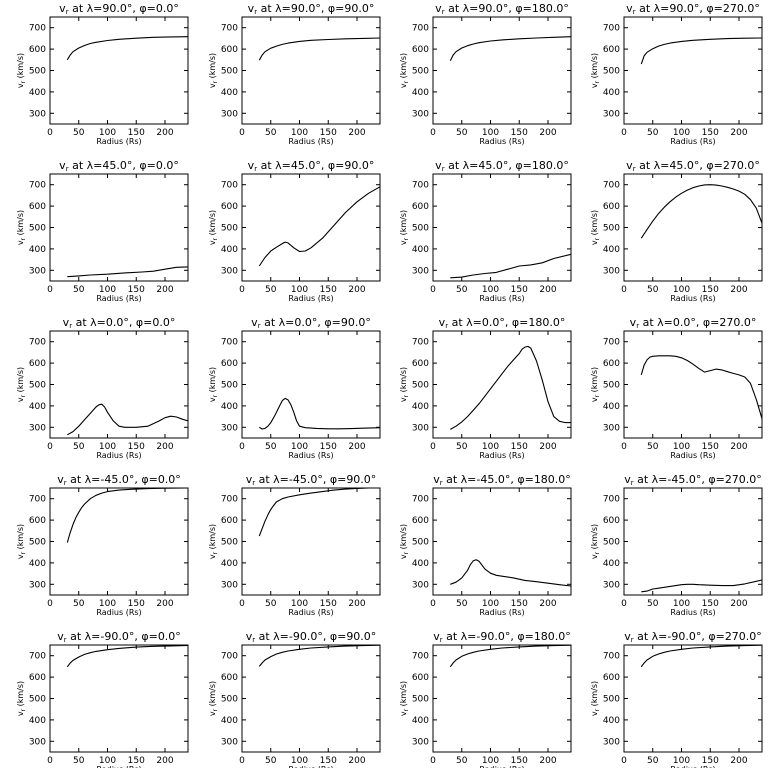 This screenshot has width=768, height=768. Describe the element at coordinates (550, 165) in the screenshot. I see `title-phi: 180.0°` at that location.